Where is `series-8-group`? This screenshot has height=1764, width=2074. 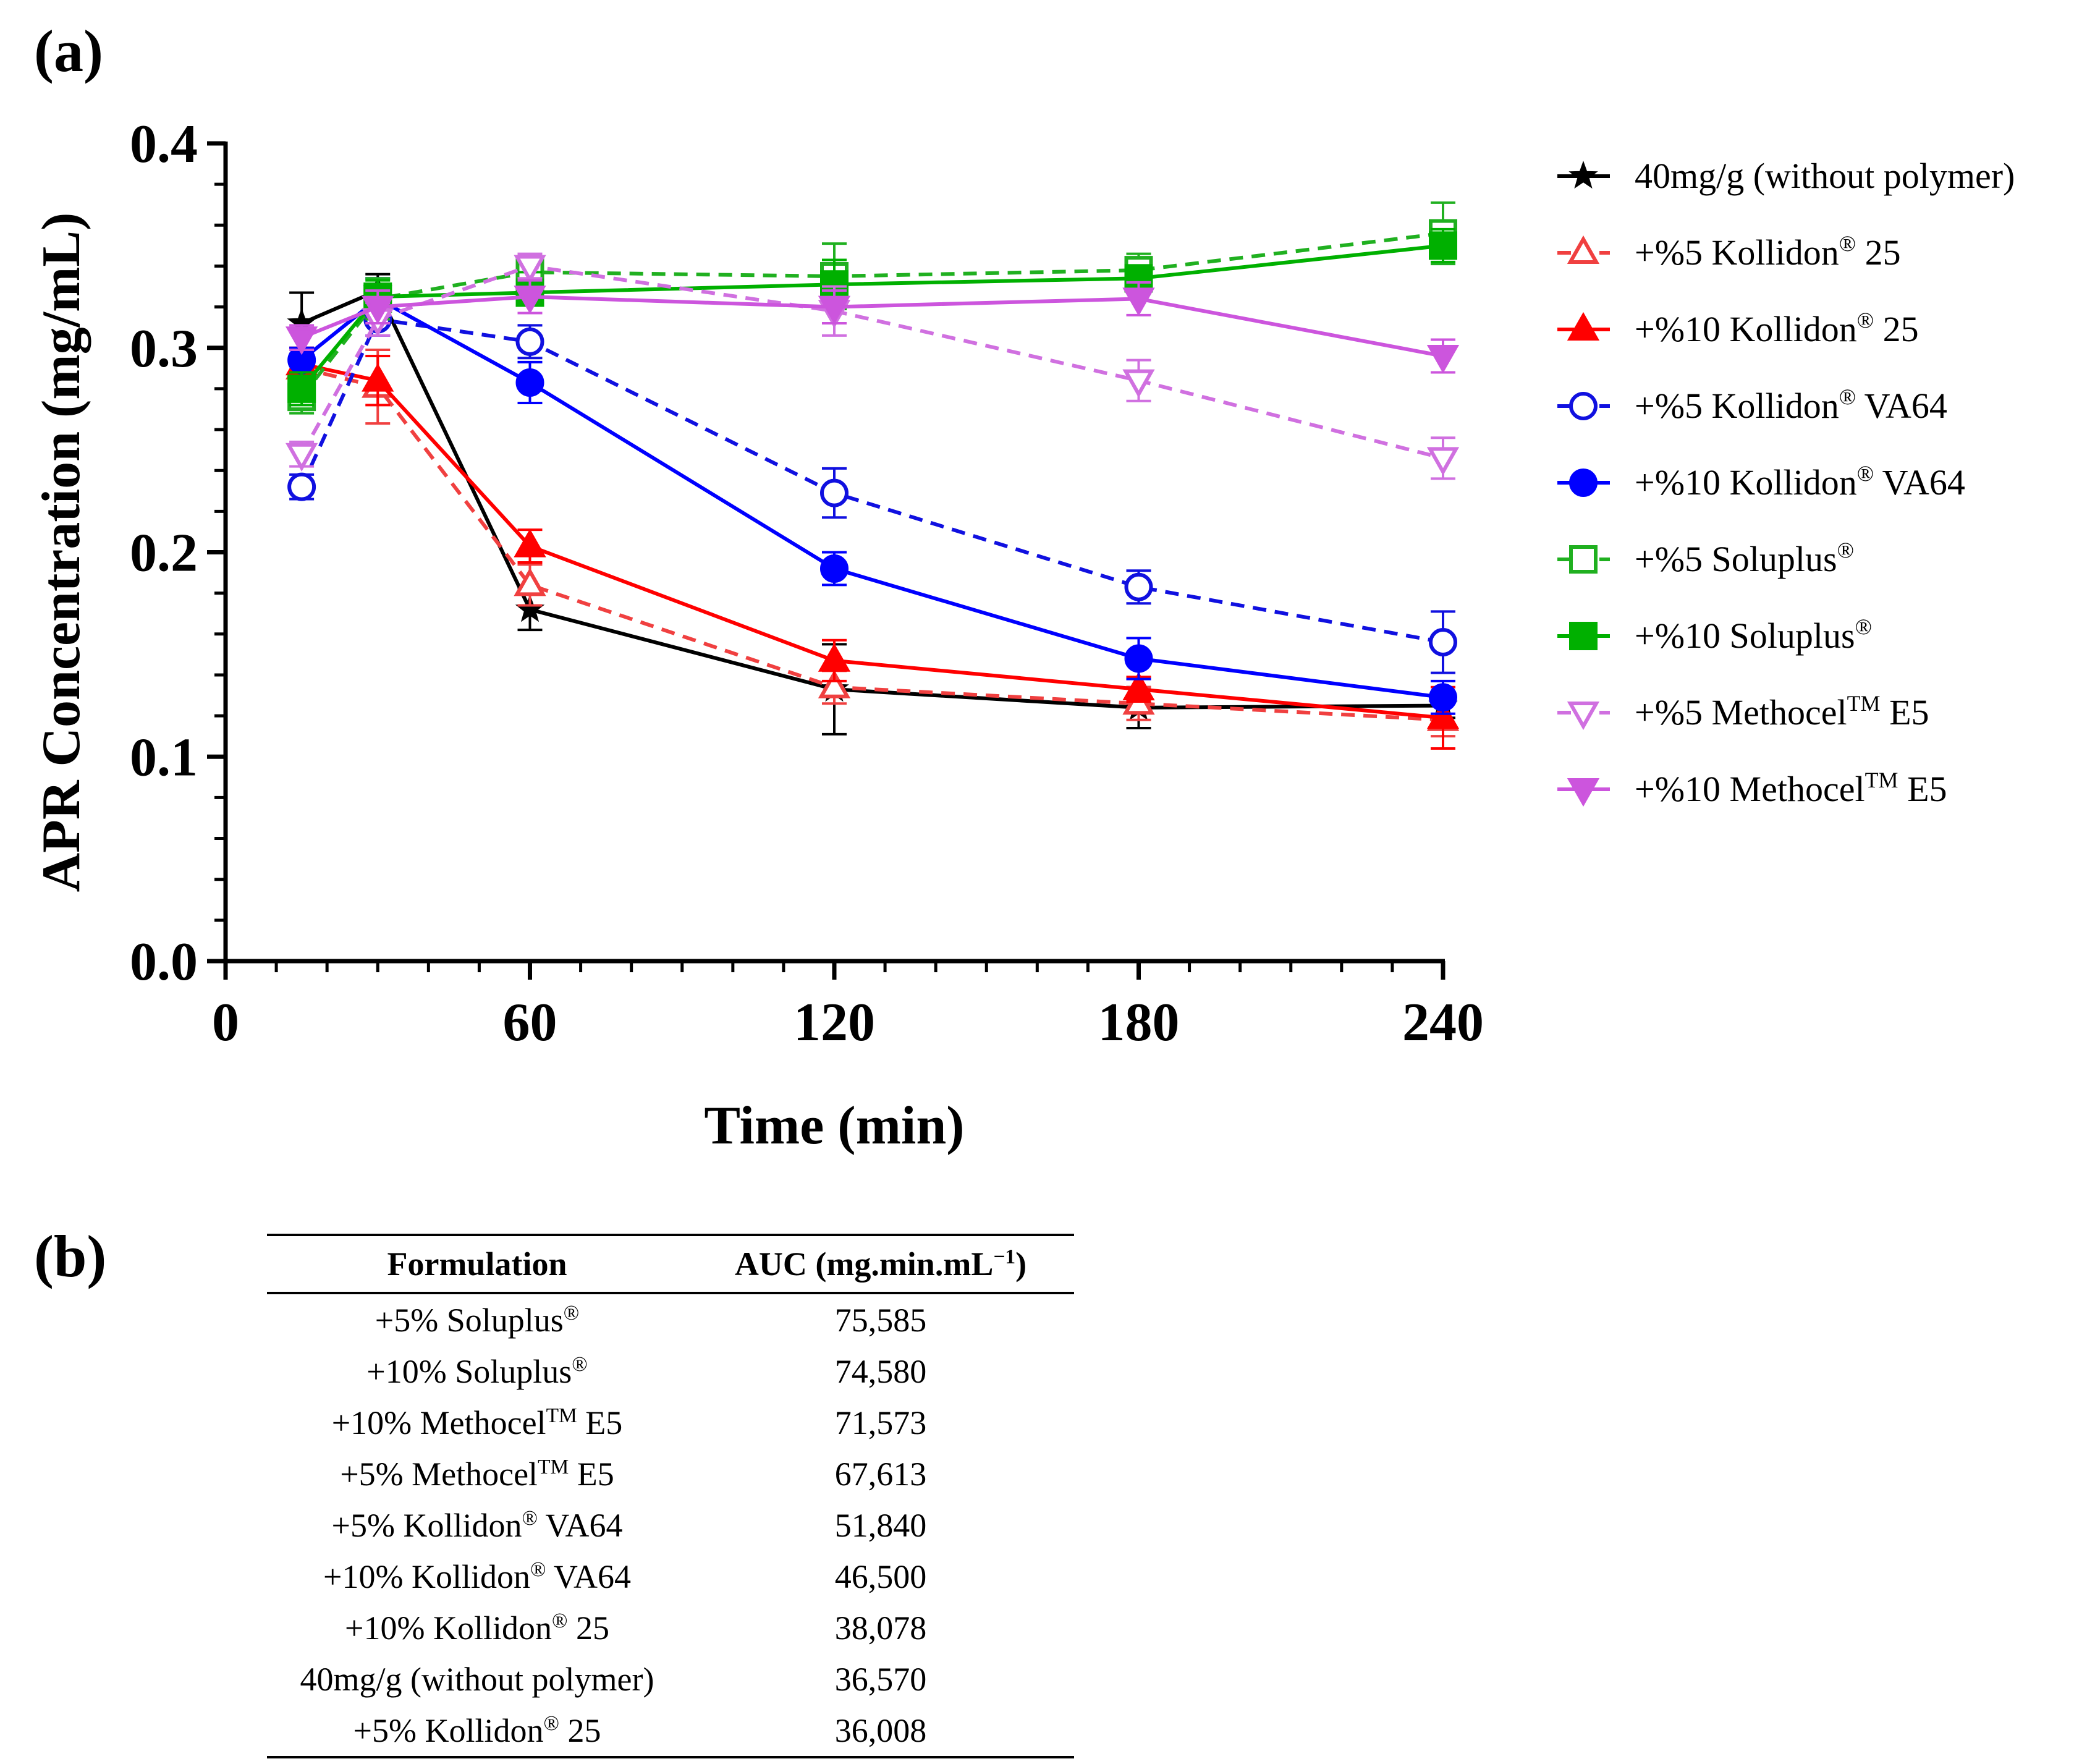 series-8-group is located at coordinates (872, 326).